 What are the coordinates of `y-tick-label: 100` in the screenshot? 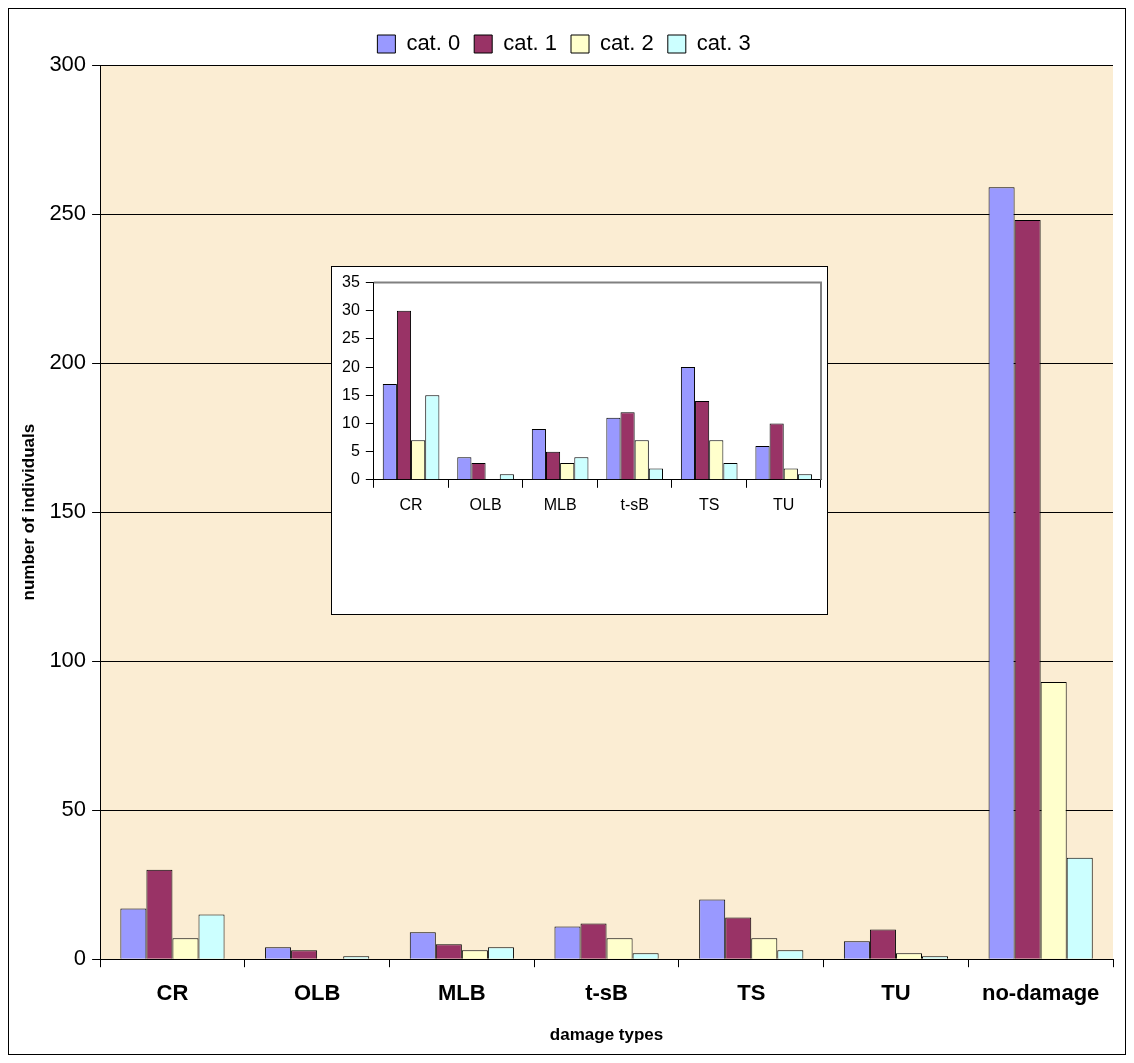 It's located at (68, 660).